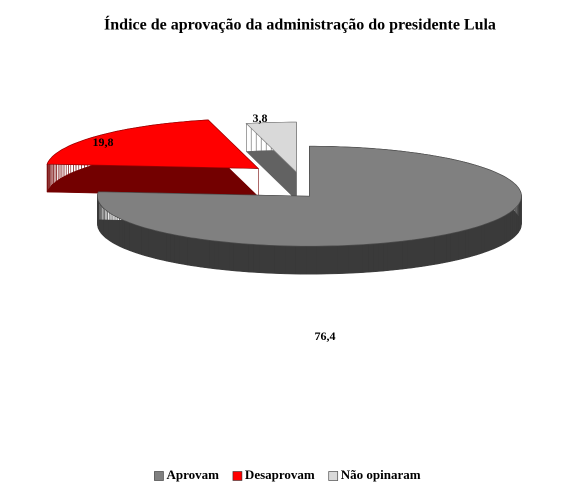 This screenshot has height=504, width=575. What do you see at coordinates (260, 118) in the screenshot?
I see `value-label: 3,8` at bounding box center [260, 118].